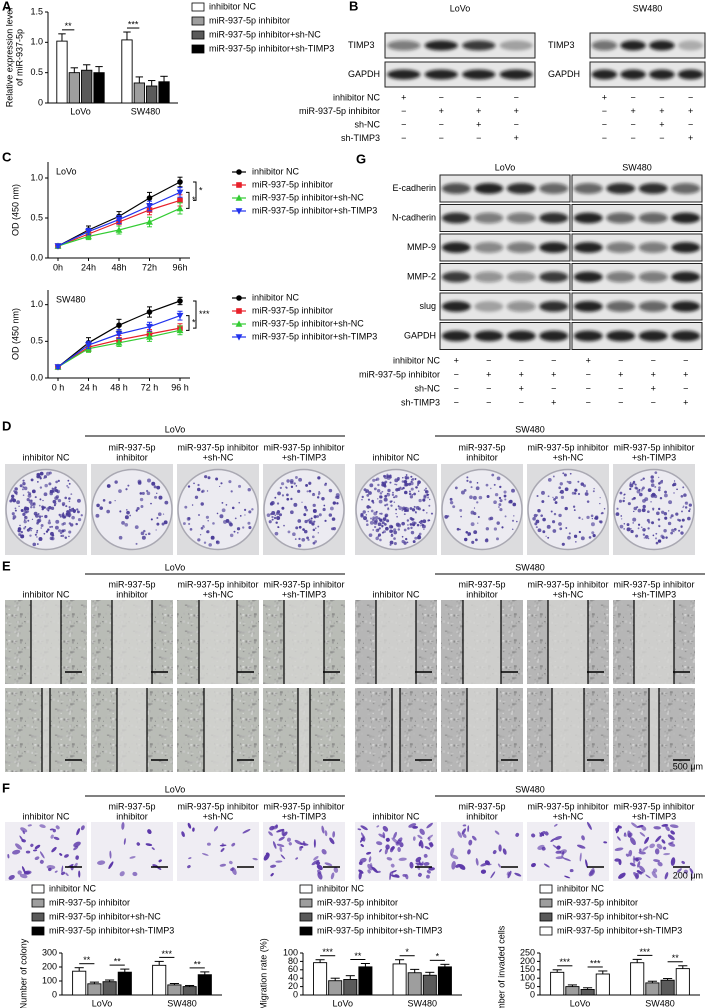 This screenshot has height=1008, width=709. I want to click on significance-label: *, so click(438, 957).